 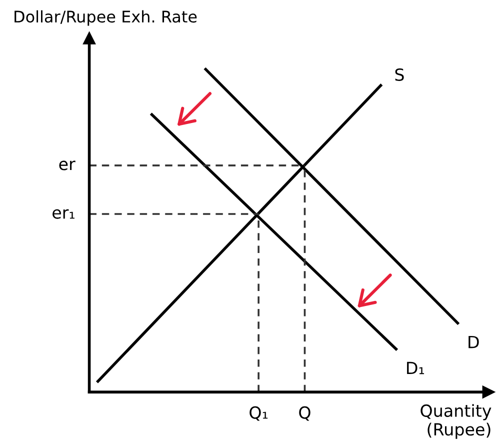 What do you see at coordinates (67, 165) in the screenshot?
I see `ref-line-label: er` at bounding box center [67, 165].